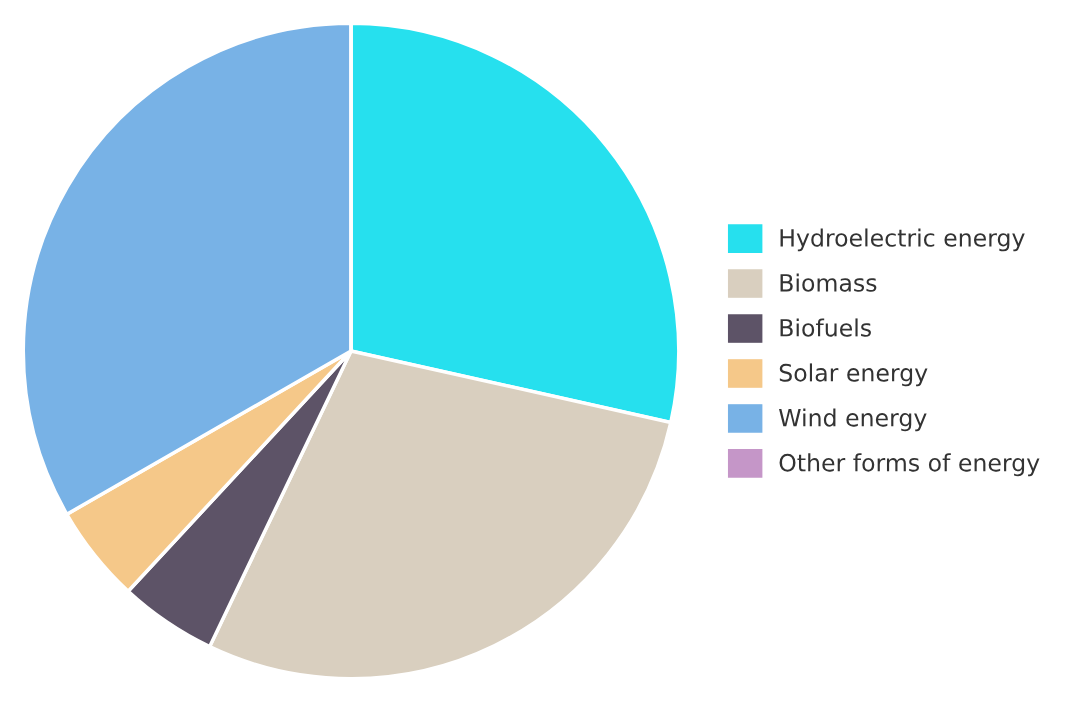 This screenshot has width=1080, height=702. What do you see at coordinates (902, 240) in the screenshot?
I see `legend-label: Hydroelectric energy` at bounding box center [902, 240].